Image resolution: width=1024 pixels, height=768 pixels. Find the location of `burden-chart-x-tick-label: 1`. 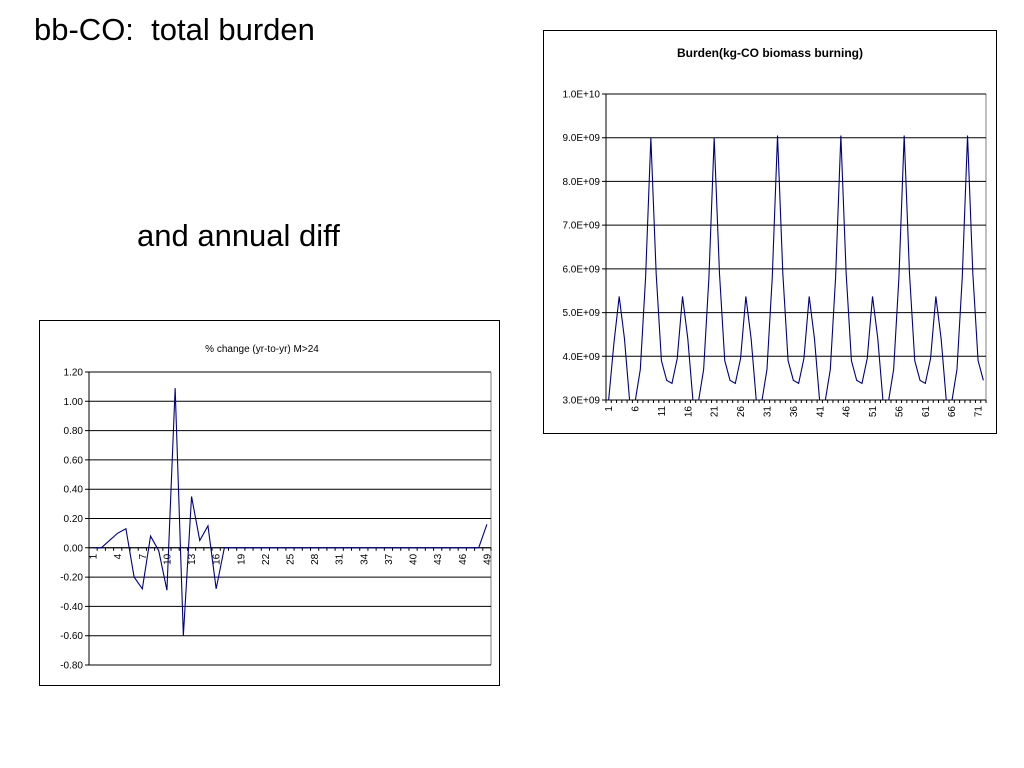

burden-chart-x-tick-label: 1 is located at coordinates (609, 409).